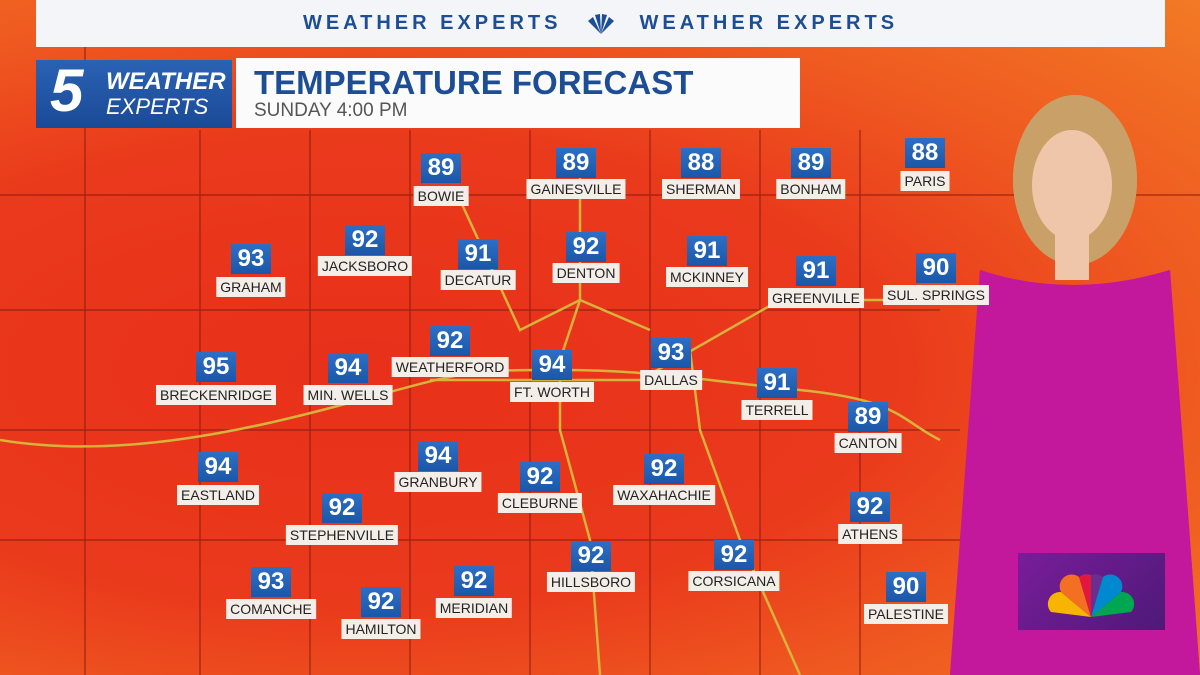 Image resolution: width=1200 pixels, height=675 pixels. I want to click on station-logo: 5 WEATHER EXPERTS, so click(134, 92).